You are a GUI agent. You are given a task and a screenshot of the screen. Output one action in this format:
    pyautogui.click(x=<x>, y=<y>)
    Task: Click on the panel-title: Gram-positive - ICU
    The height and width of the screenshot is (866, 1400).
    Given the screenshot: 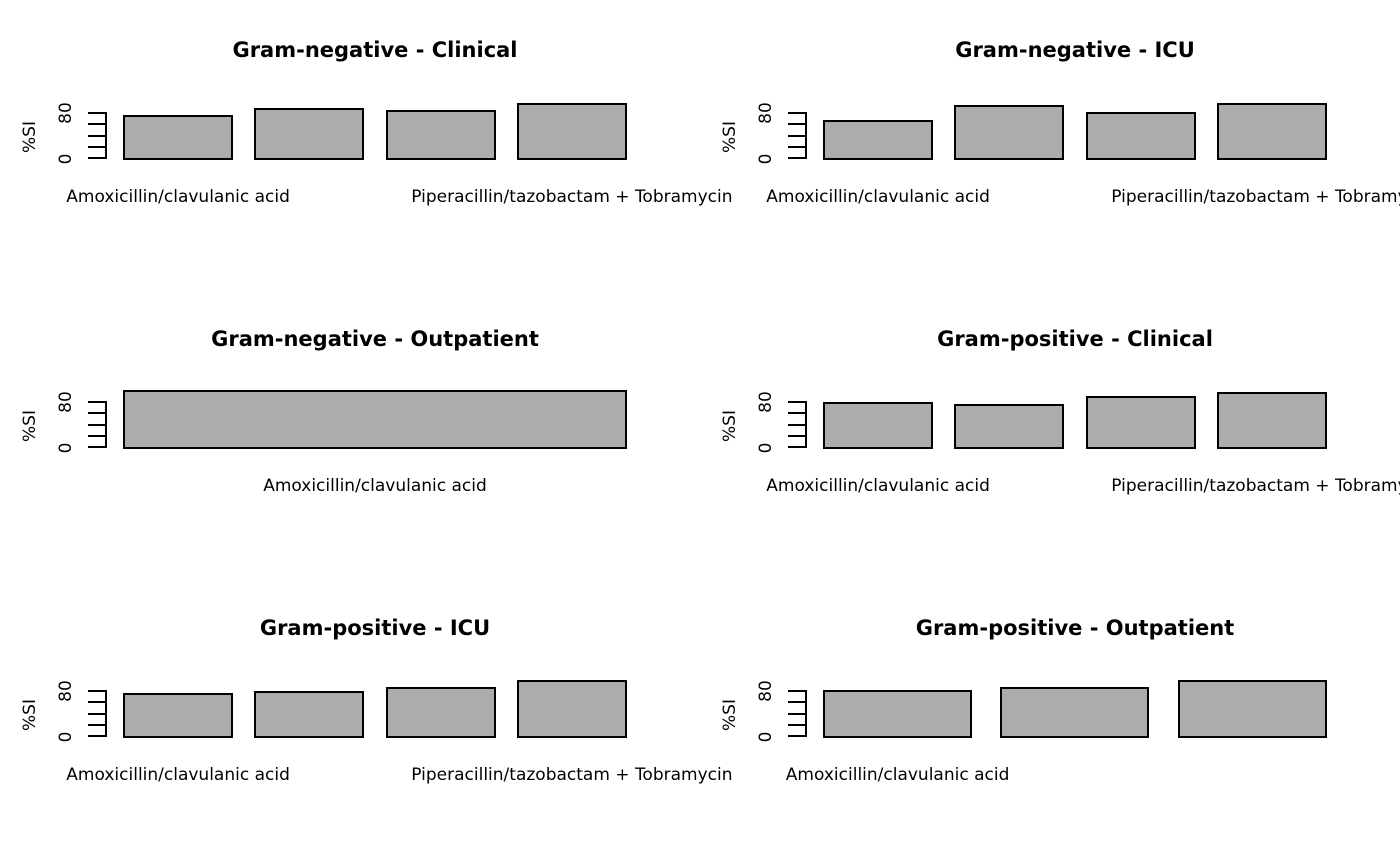 What is the action you would take?
    pyautogui.click(x=375, y=628)
    